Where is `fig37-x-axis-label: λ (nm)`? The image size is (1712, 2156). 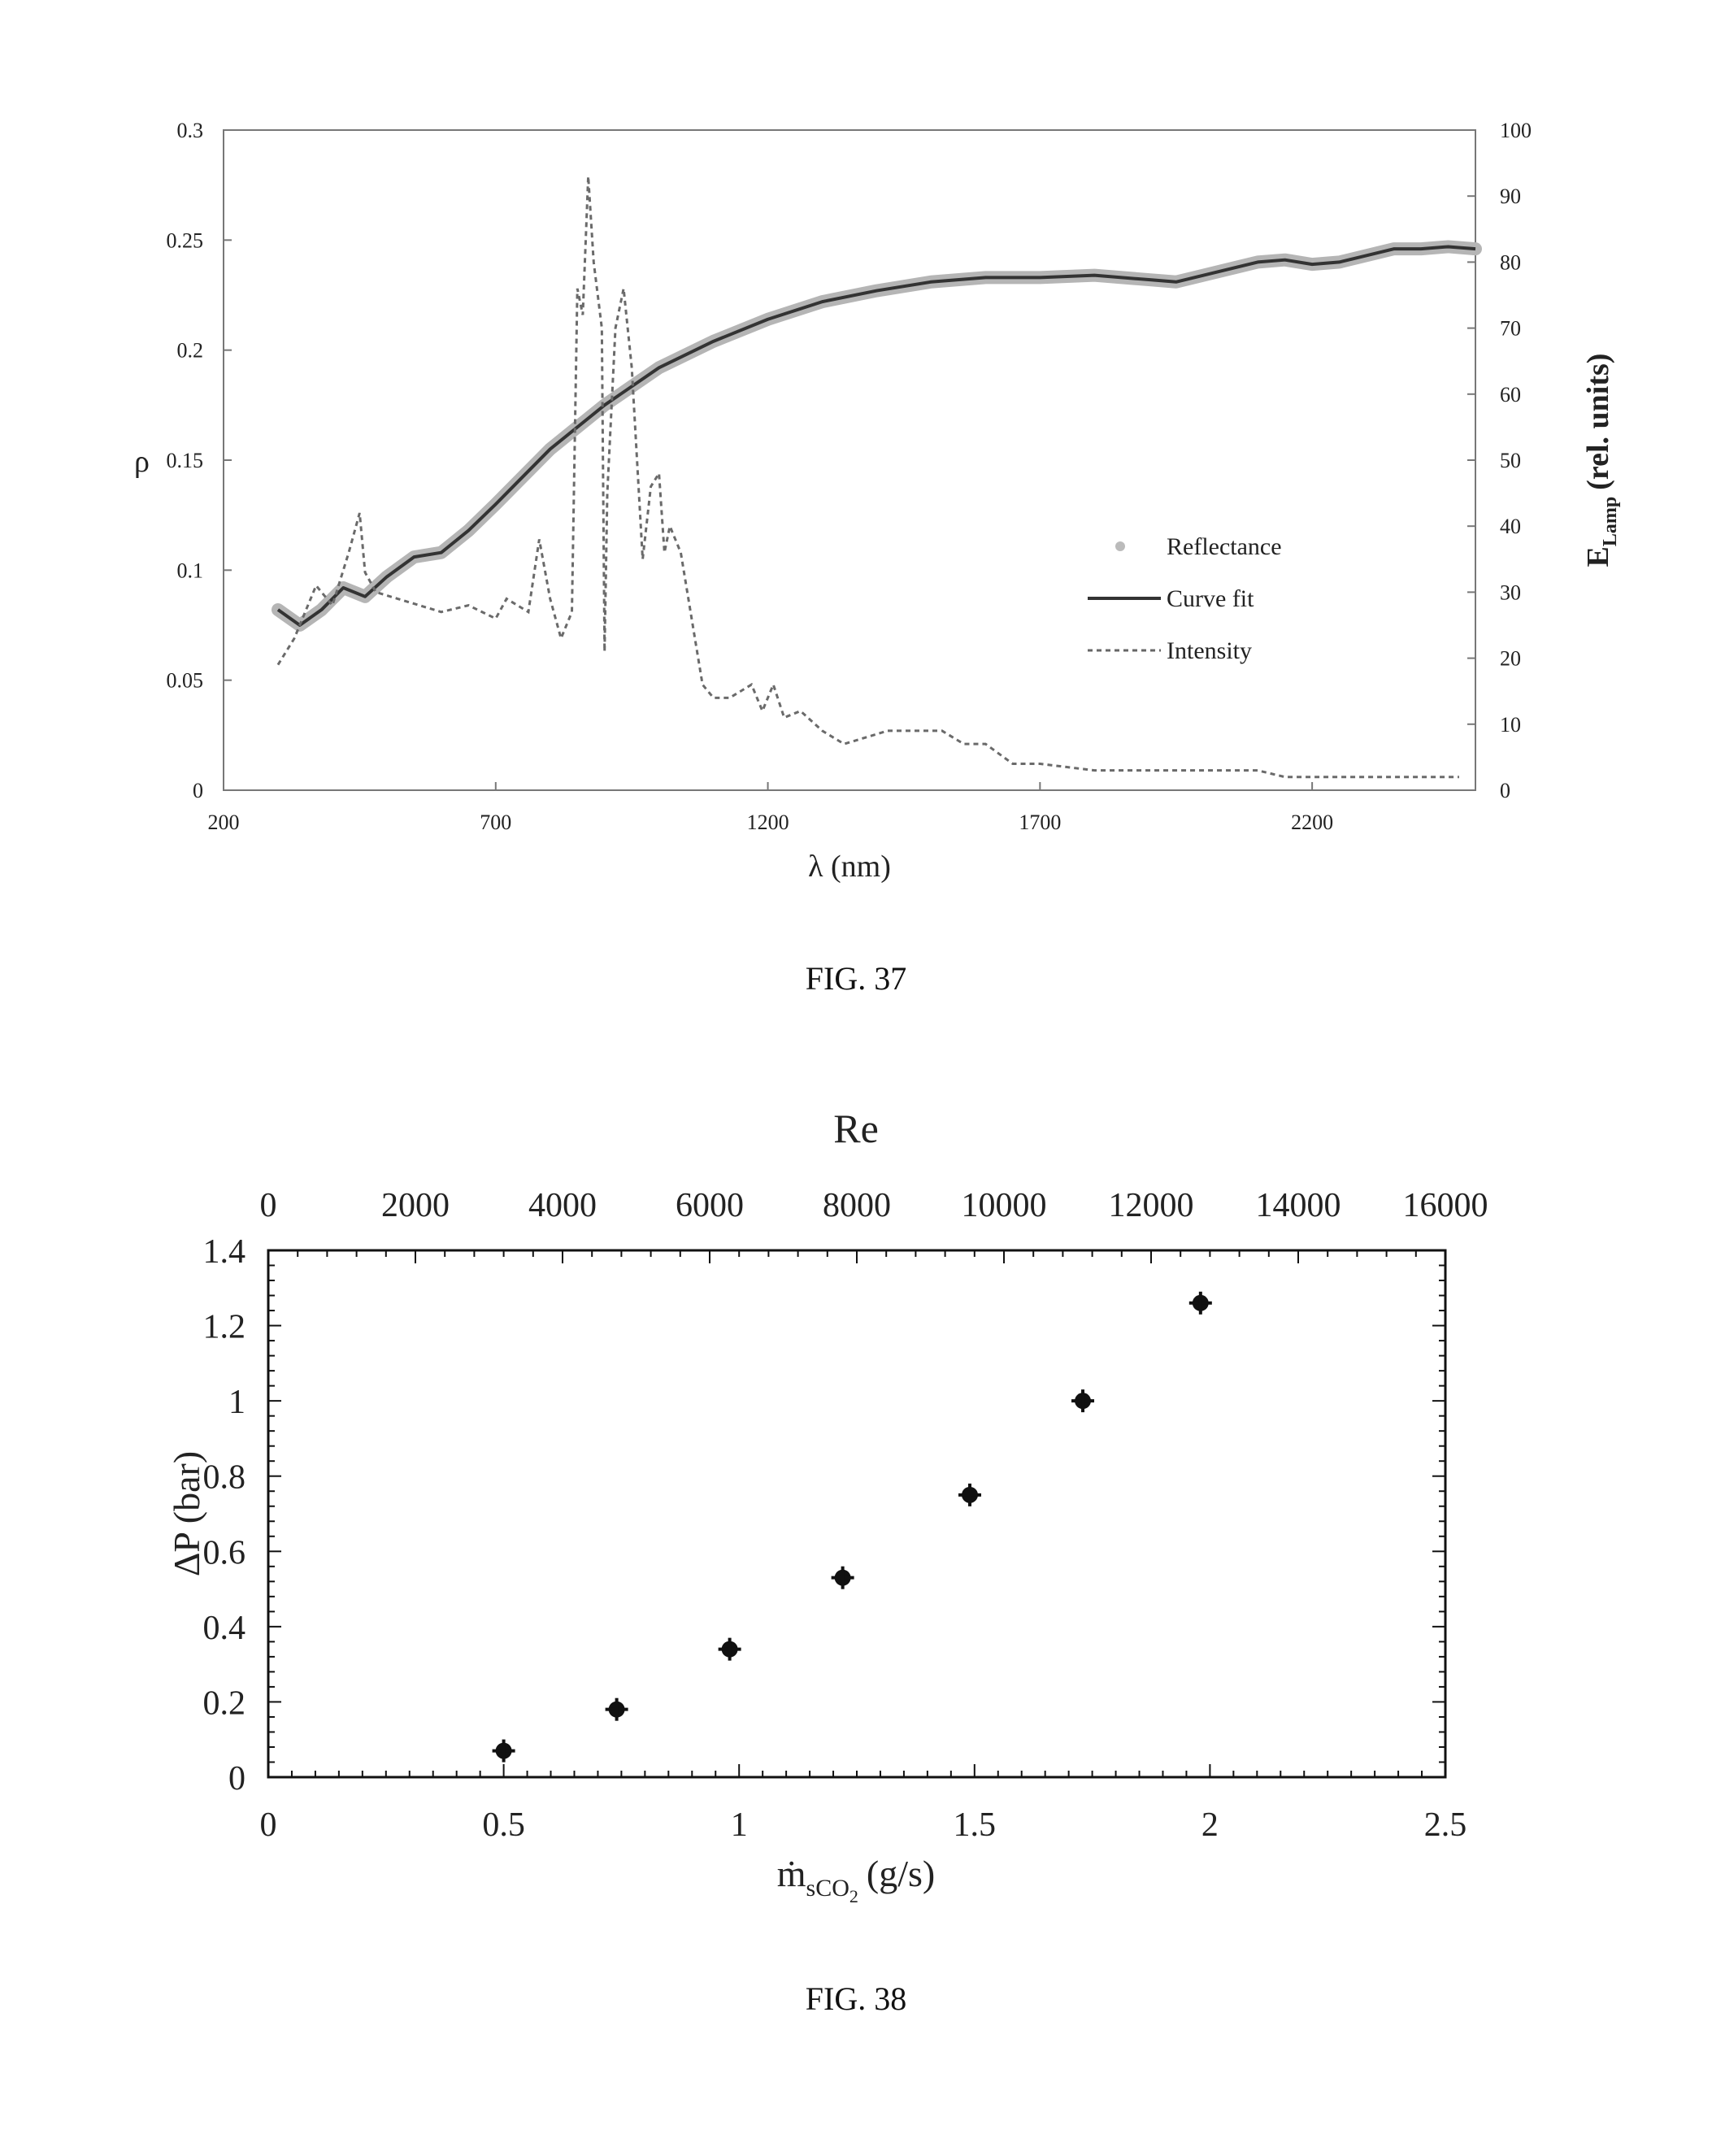 fig37-x-axis-label: λ (nm) is located at coordinates (850, 867).